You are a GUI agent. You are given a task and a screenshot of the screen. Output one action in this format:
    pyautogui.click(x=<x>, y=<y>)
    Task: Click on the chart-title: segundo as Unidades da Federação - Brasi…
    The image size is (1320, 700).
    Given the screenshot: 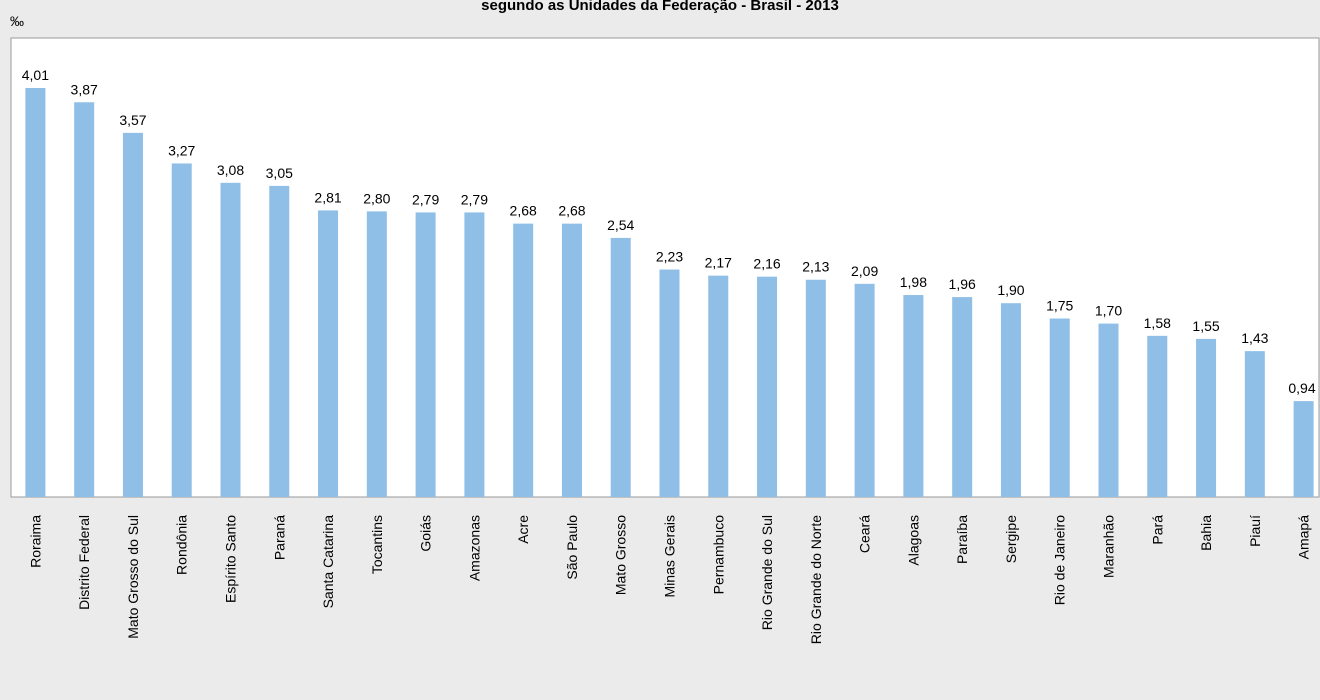 What is the action you would take?
    pyautogui.click(x=660, y=7)
    